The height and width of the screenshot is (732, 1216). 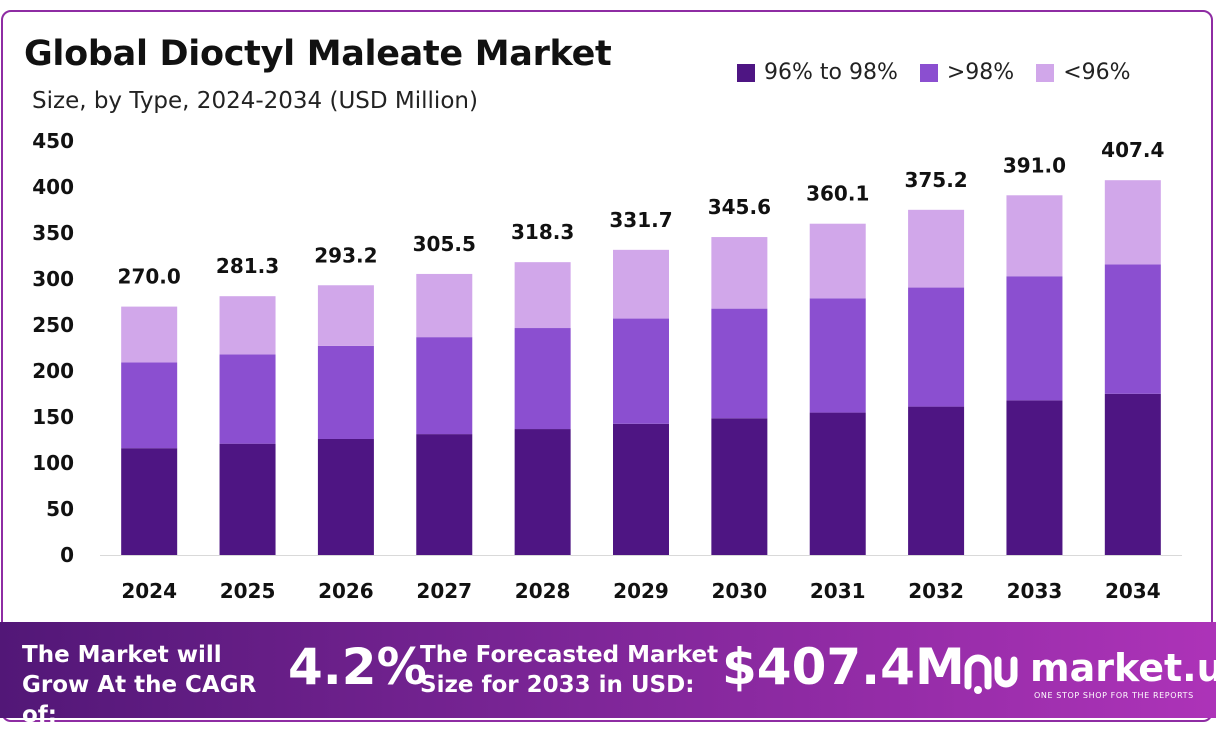 I want to click on brand-tagline: ONE STOP SHOP FOR THE REPORTS, so click(x=1114, y=695).